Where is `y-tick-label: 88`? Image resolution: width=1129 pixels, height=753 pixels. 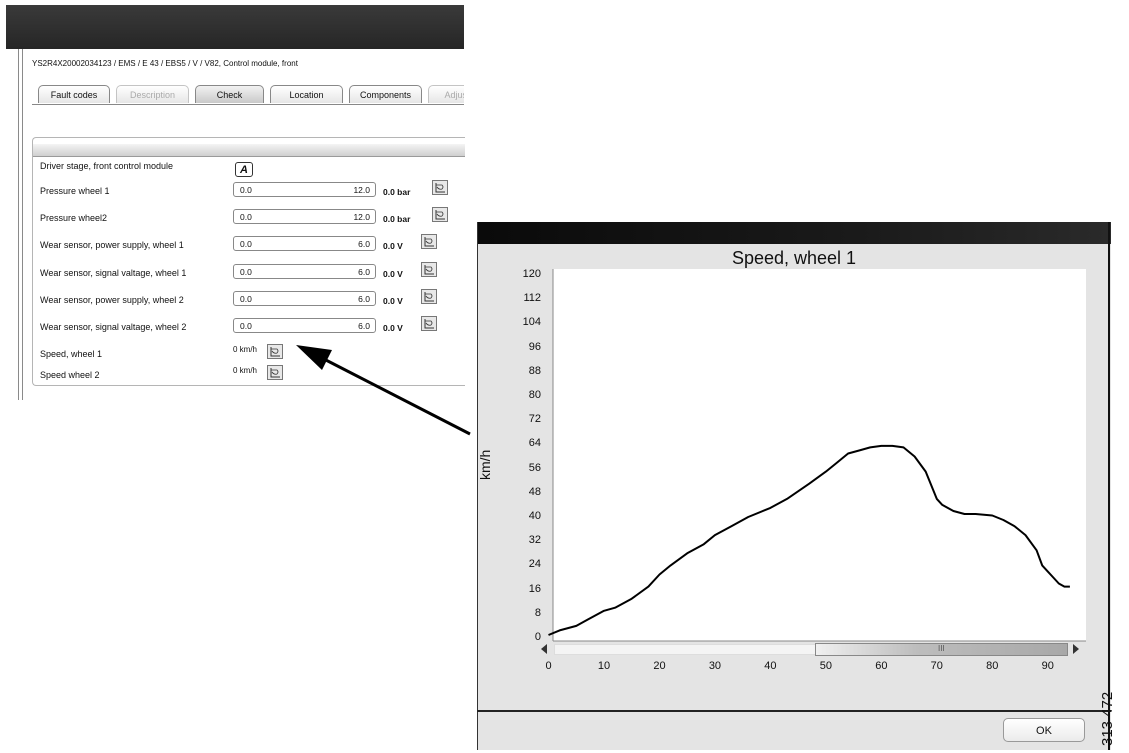
y-tick-label: 88 is located at coordinates (534, 370).